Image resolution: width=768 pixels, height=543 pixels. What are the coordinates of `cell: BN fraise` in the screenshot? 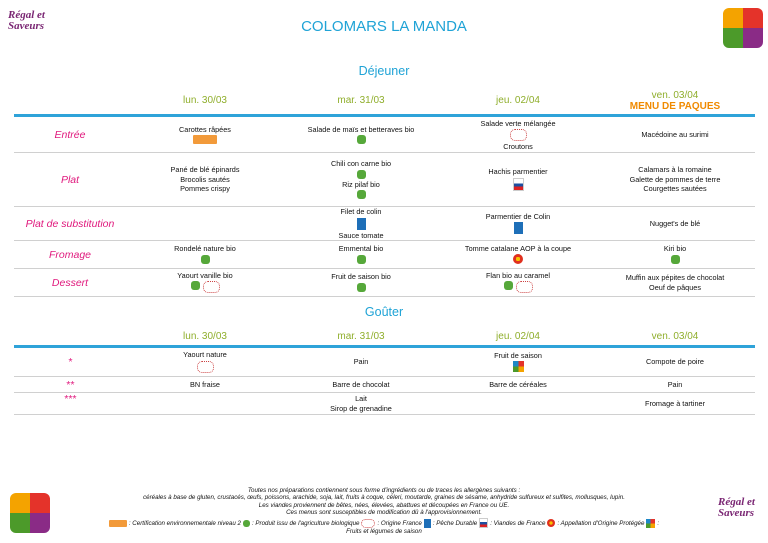 It's located at (205, 384).